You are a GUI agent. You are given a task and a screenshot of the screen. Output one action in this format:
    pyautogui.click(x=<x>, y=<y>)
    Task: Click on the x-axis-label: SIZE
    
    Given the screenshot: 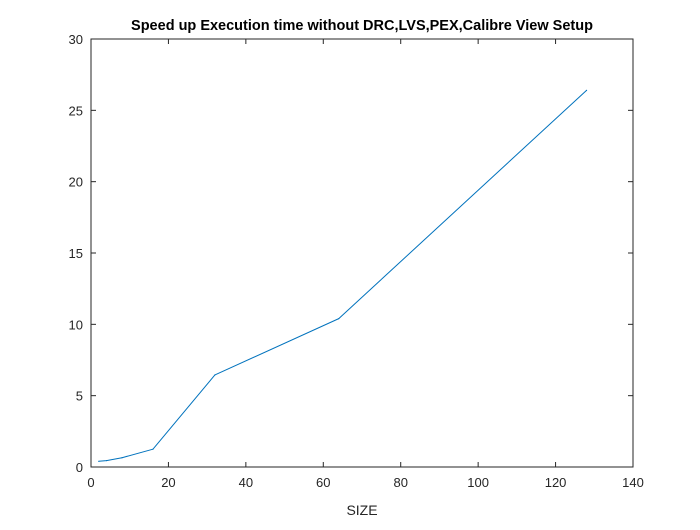 What is the action you would take?
    pyautogui.click(x=361, y=510)
    